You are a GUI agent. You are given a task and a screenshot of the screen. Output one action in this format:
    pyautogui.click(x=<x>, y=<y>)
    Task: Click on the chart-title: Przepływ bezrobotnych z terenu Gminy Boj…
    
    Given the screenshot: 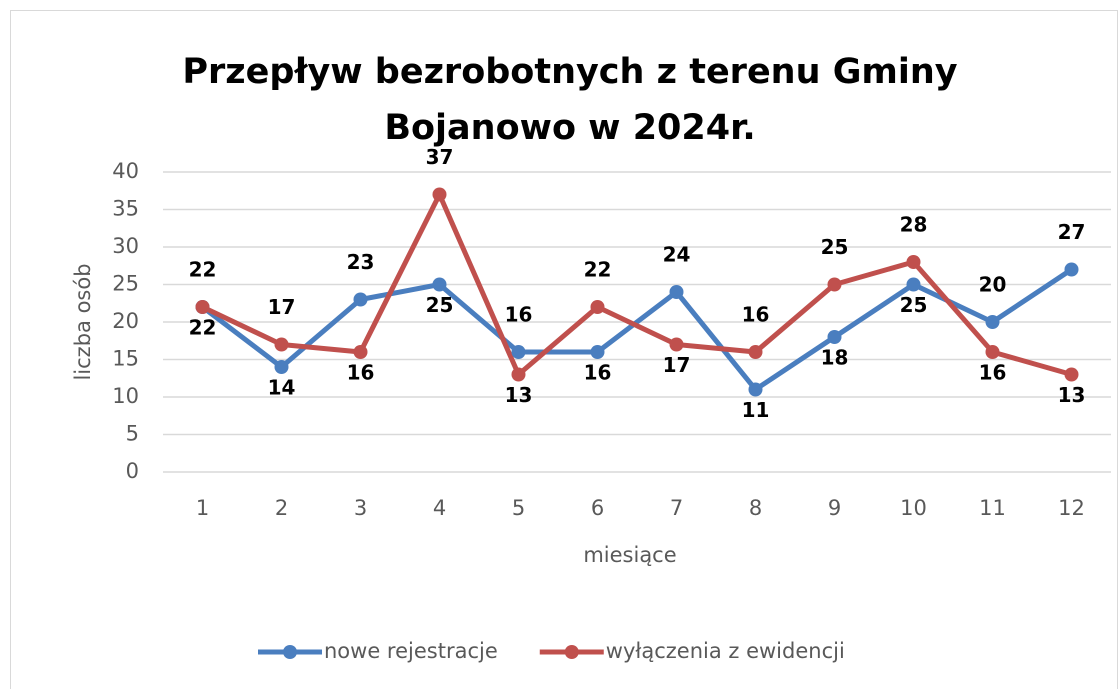 What is the action you would take?
    pyautogui.click(x=570, y=100)
    